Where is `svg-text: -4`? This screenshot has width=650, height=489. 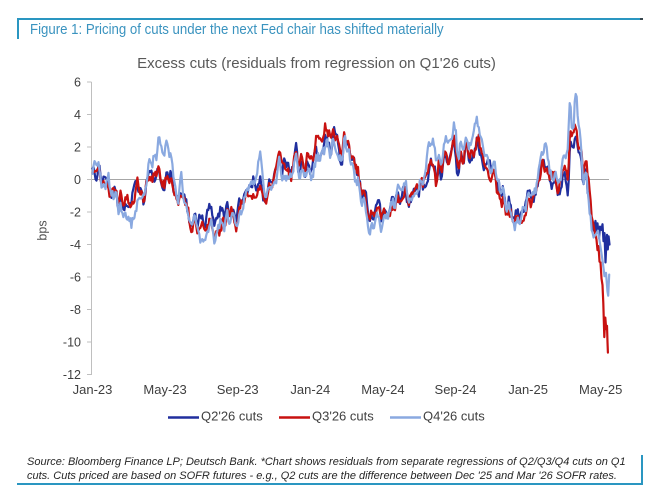 svg-text: -4 is located at coordinates (75, 245).